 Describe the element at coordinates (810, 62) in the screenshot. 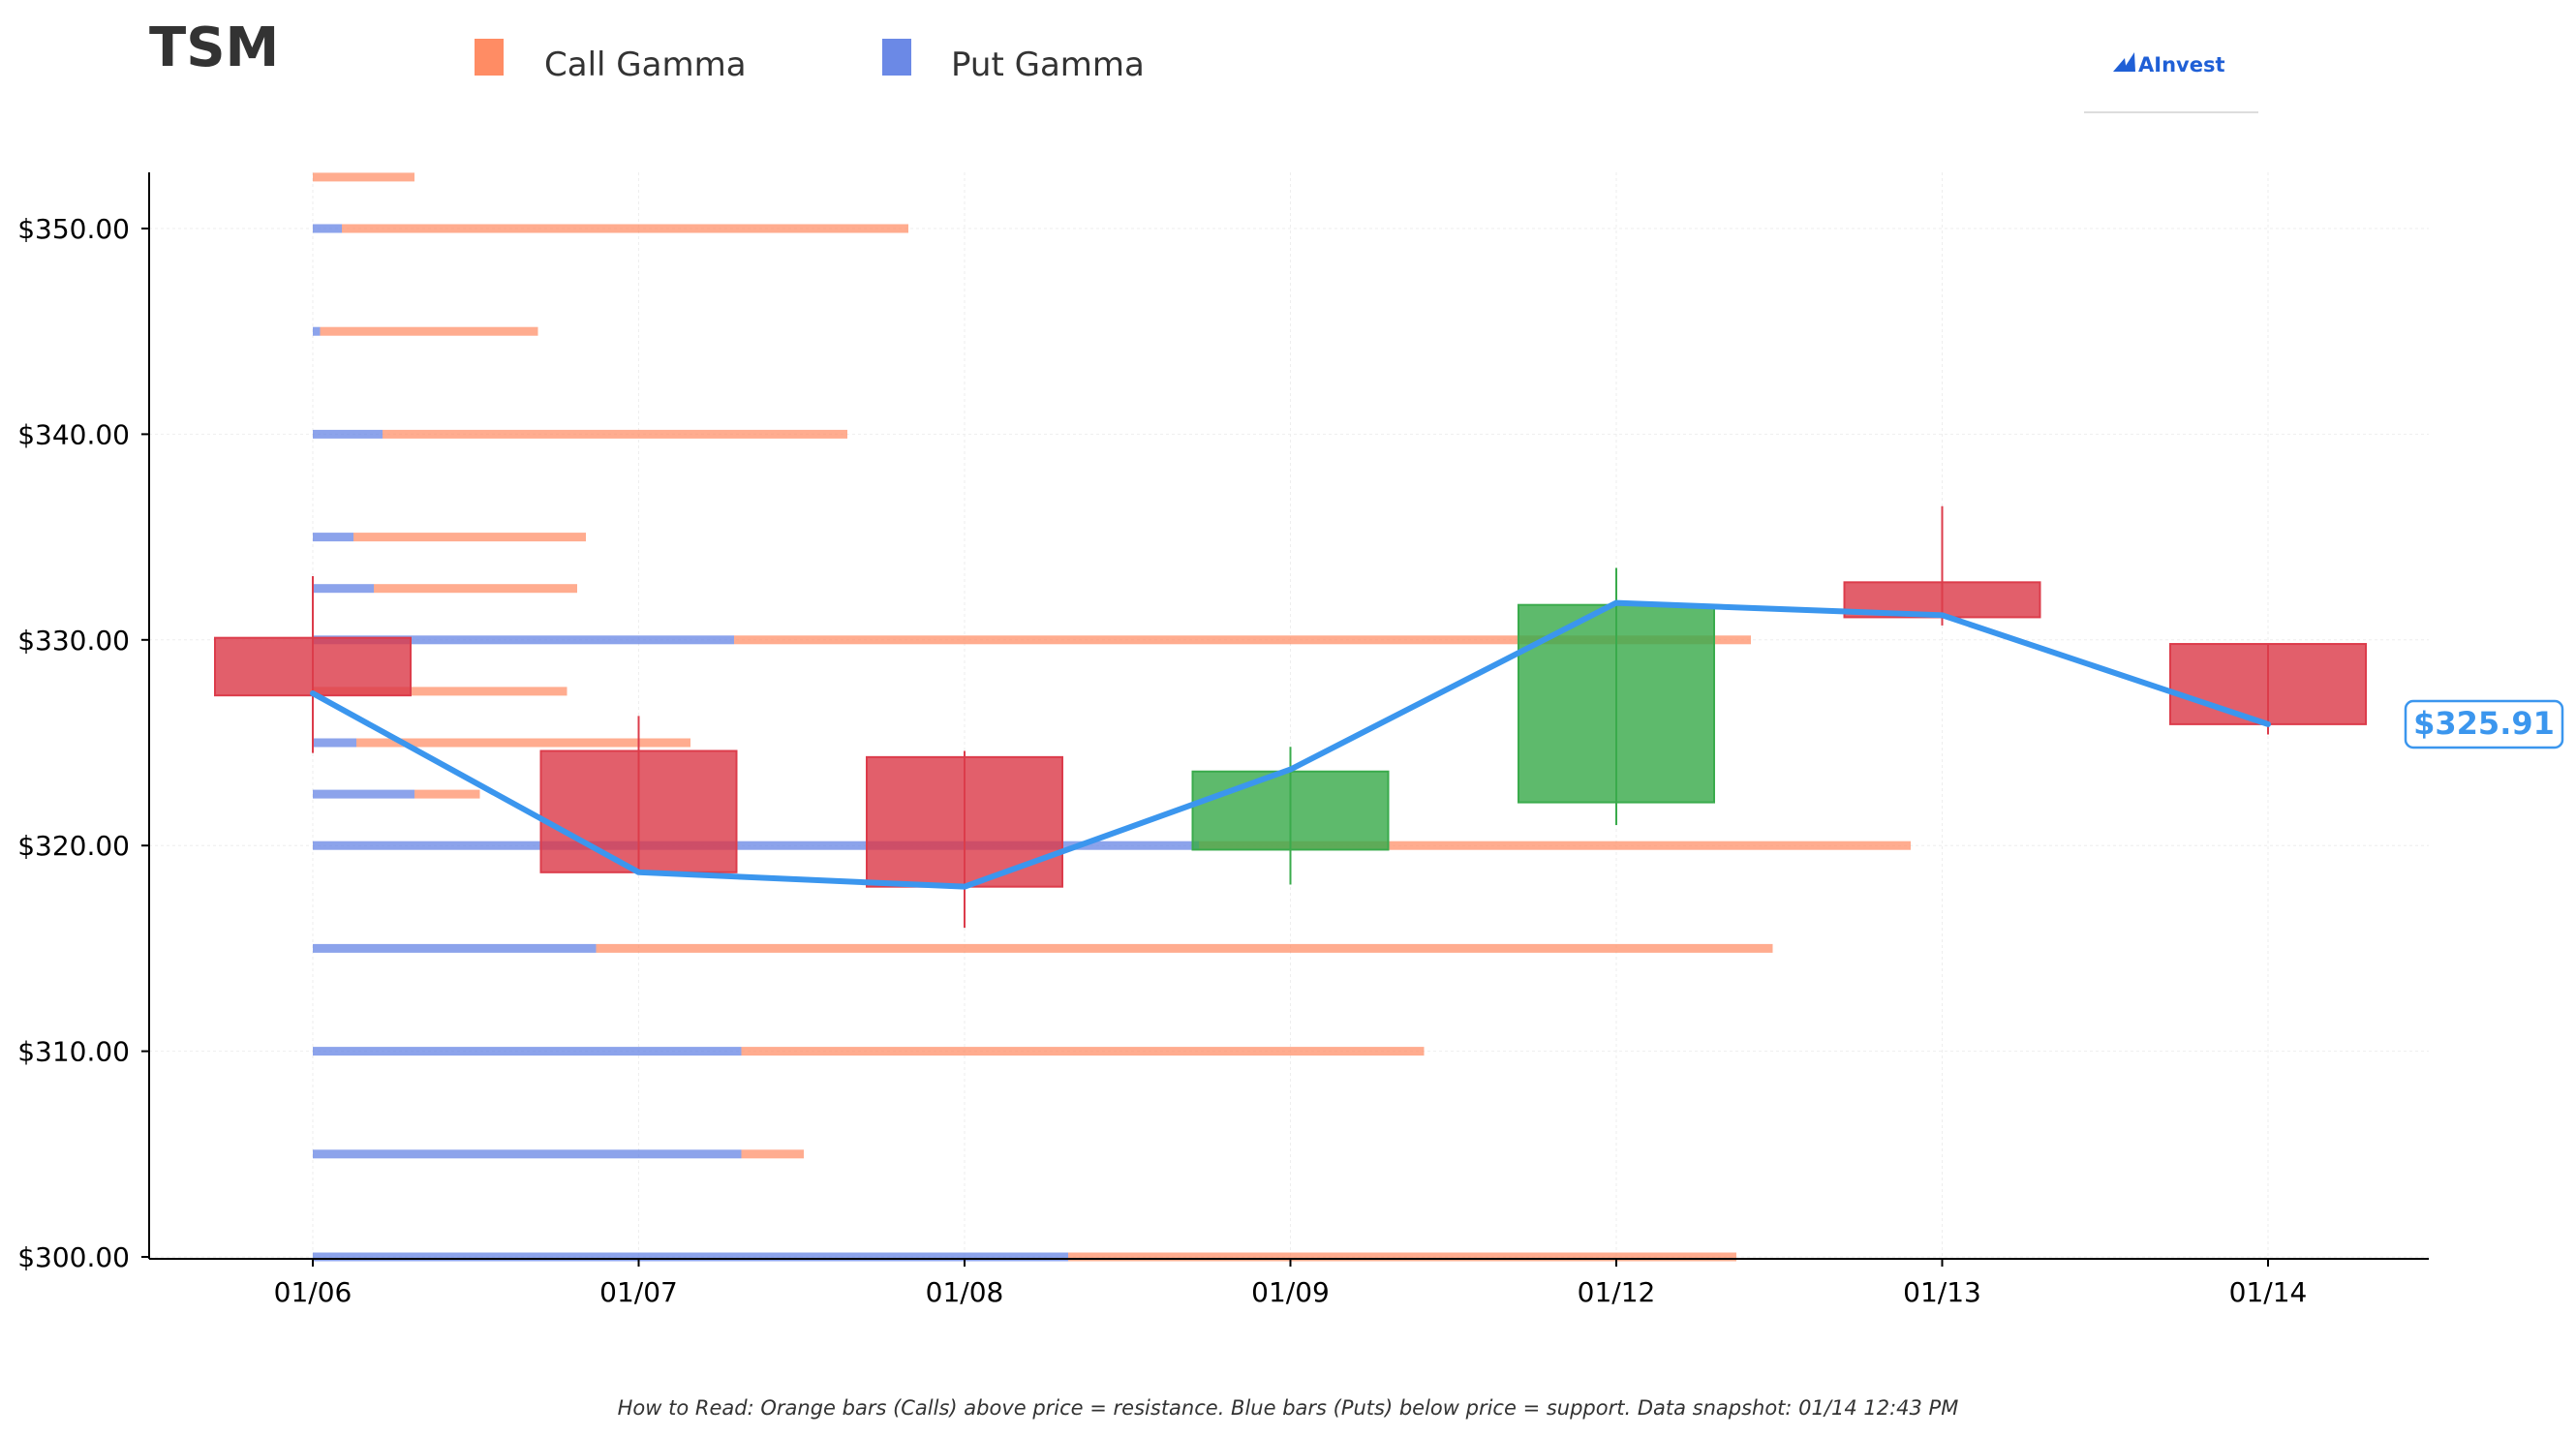

I see `legend: Call Gamma Put Gamma` at that location.